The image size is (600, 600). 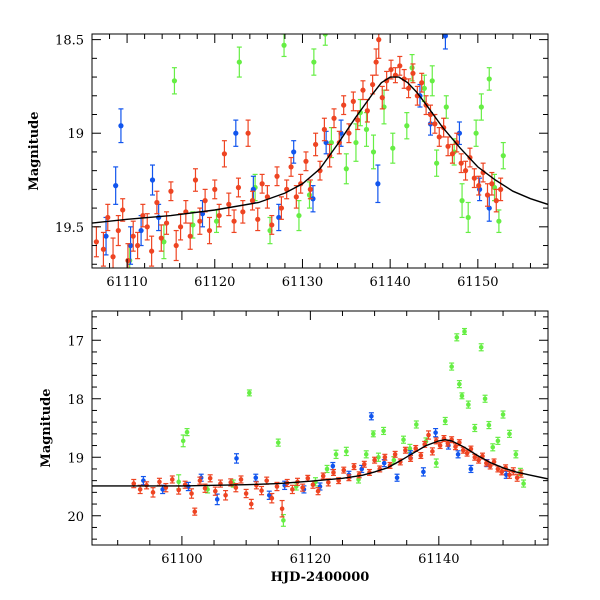 What do you see at coordinates (75, 134) in the screenshot?
I see `y-tick-label: 19` at bounding box center [75, 134].